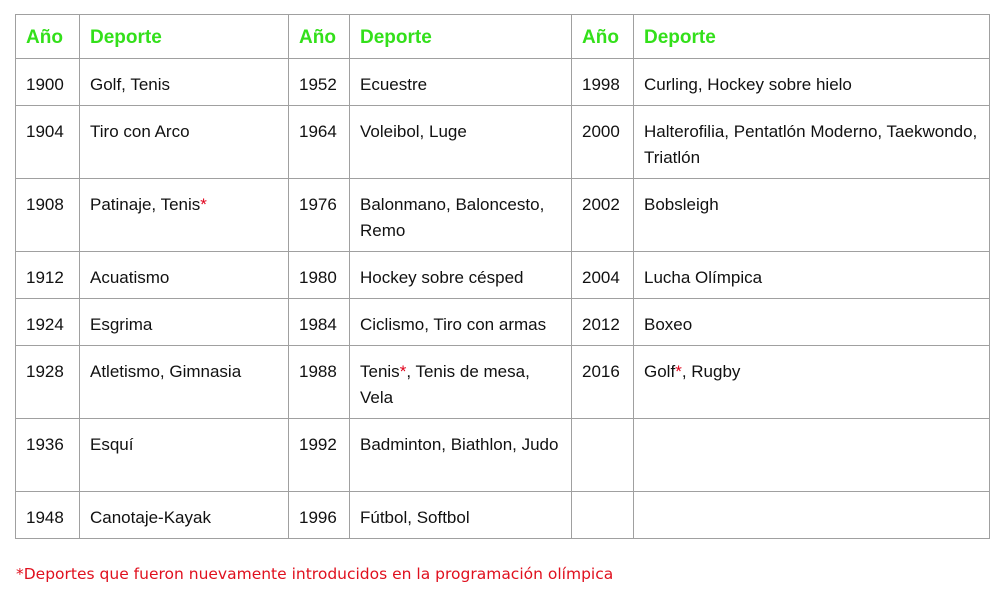 Image resolution: width=995 pixels, height=600 pixels. I want to click on year-cell: 1996, so click(319, 515).